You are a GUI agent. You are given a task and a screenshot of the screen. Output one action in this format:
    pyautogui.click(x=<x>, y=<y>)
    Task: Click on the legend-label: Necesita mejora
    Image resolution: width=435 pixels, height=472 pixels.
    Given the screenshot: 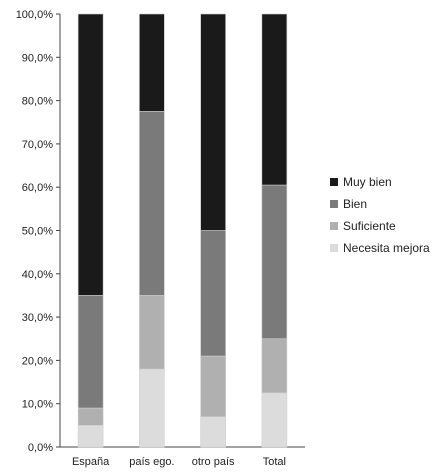 What is the action you would take?
    pyautogui.click(x=386, y=248)
    